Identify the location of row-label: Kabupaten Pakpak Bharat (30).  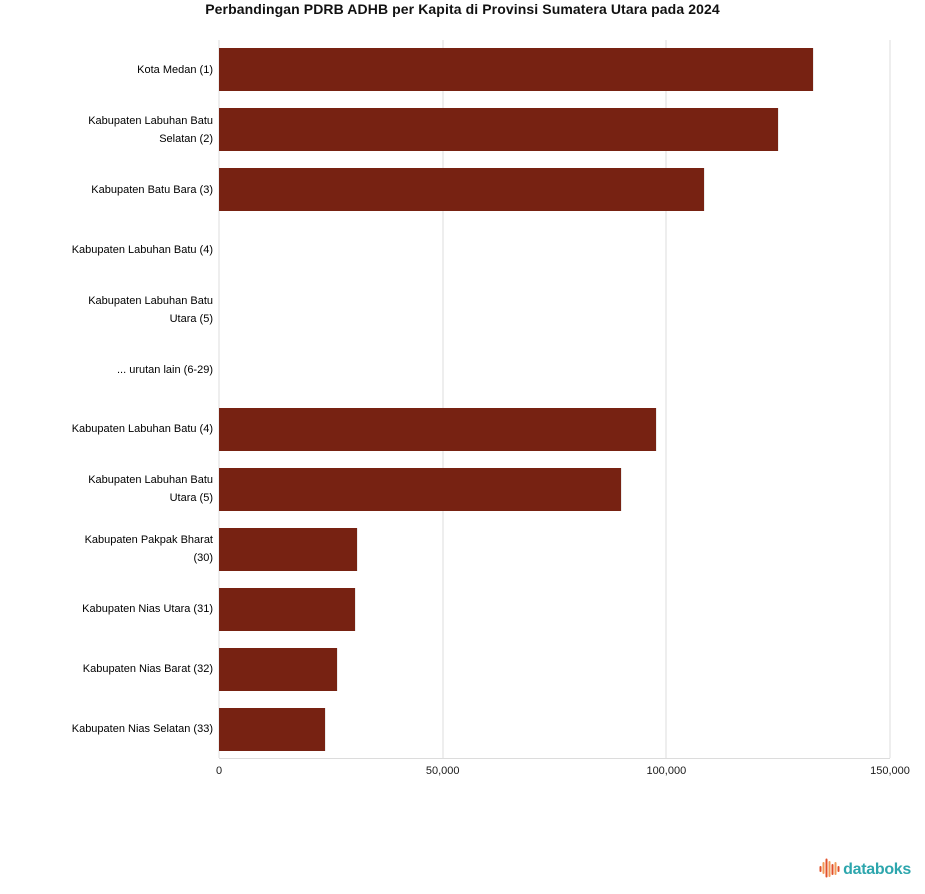
(148, 549).